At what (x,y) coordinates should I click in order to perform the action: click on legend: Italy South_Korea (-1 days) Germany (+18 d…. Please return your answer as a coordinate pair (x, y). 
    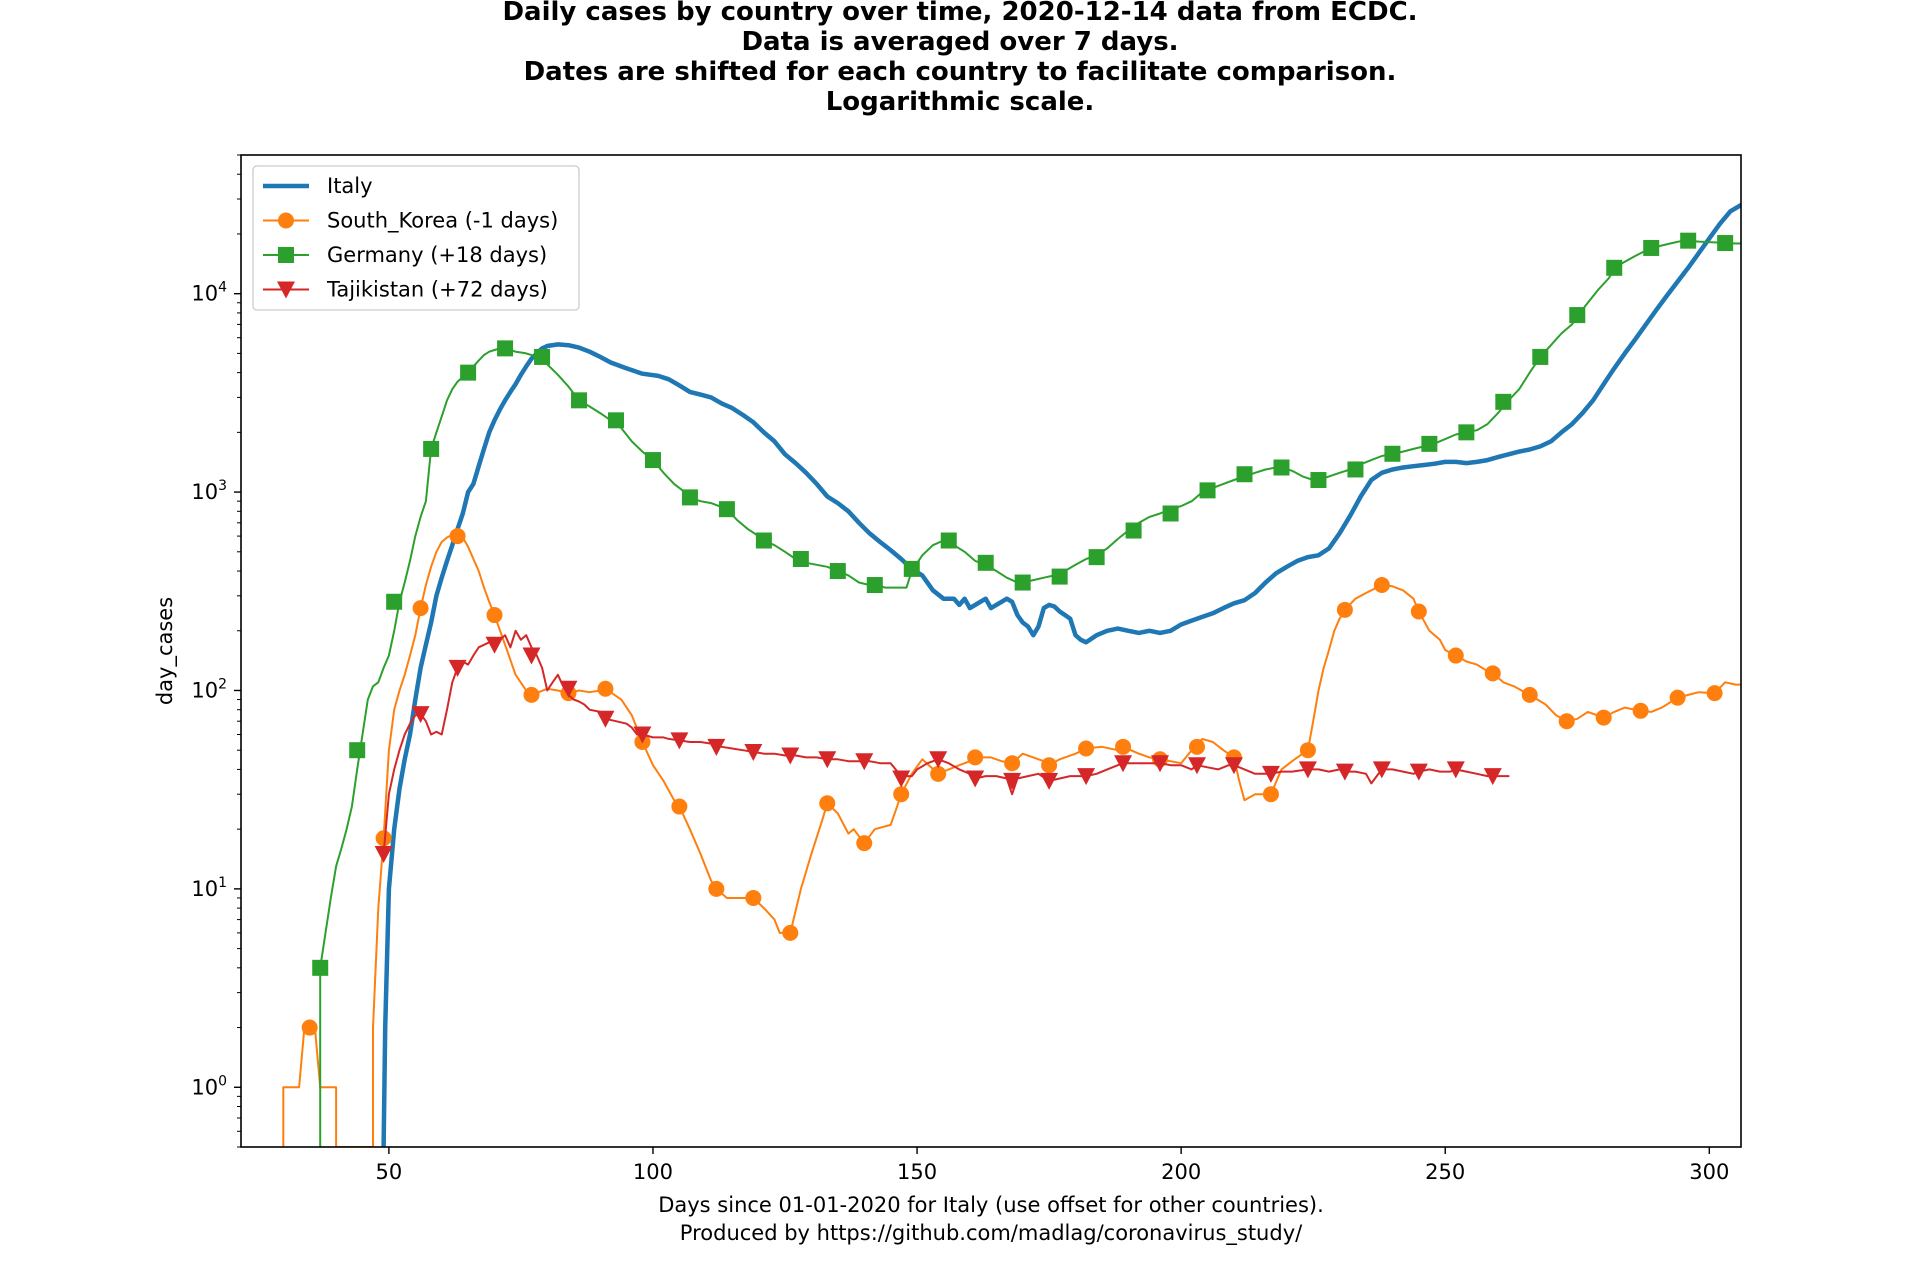
    Looking at the image, I should click on (416, 238).